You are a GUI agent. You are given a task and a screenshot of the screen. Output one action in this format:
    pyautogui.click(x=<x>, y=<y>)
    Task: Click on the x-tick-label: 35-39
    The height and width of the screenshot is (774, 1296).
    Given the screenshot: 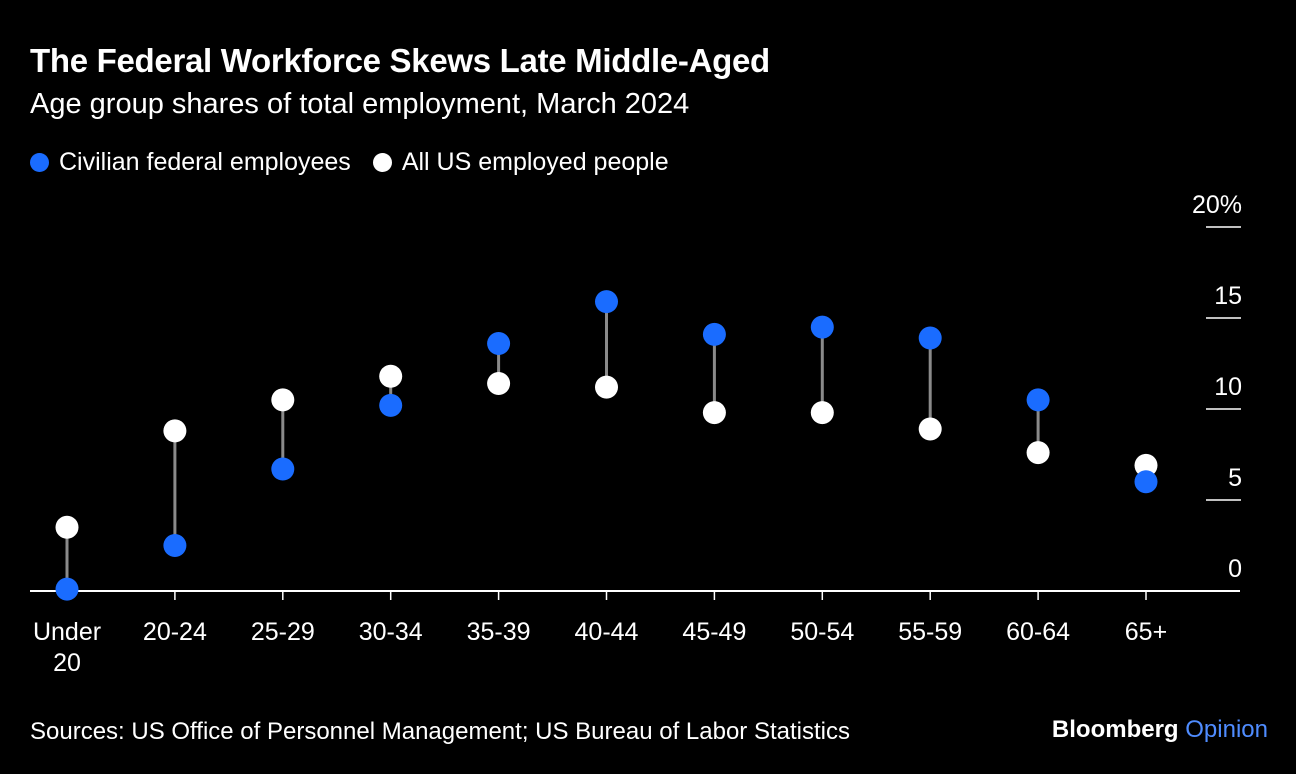 What is the action you would take?
    pyautogui.click(x=499, y=632)
    